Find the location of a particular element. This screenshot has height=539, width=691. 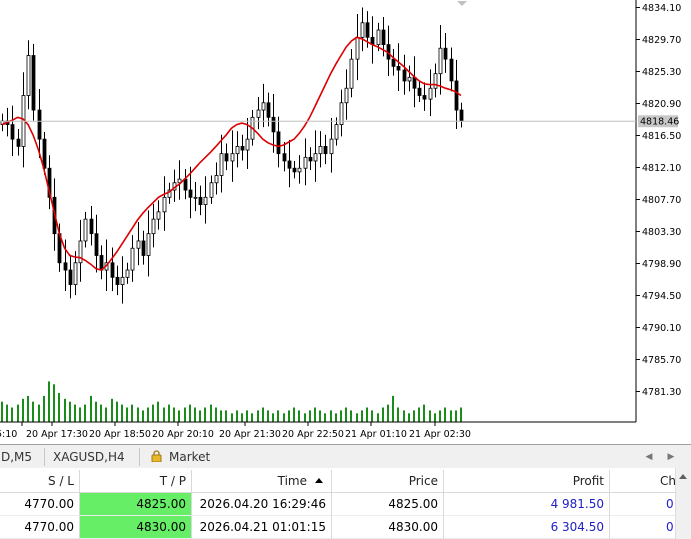

tab-chart-xagusd-h4: XAGUSD,H4 is located at coordinates (89, 457).